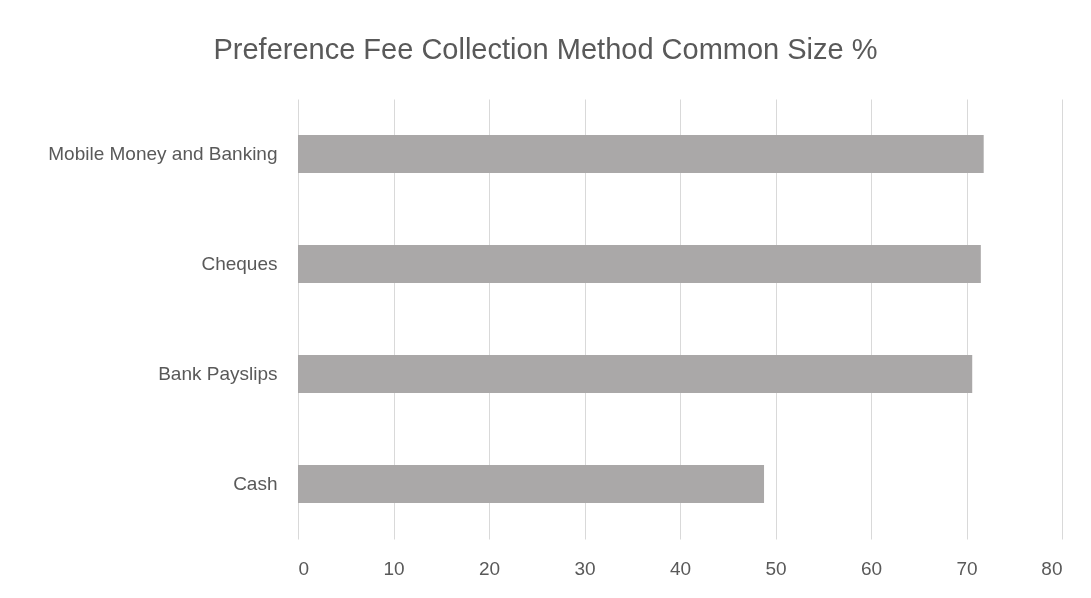 Image resolution: width=1091 pixels, height=598 pixels. What do you see at coordinates (871, 568) in the screenshot?
I see `x-tick-label: 60` at bounding box center [871, 568].